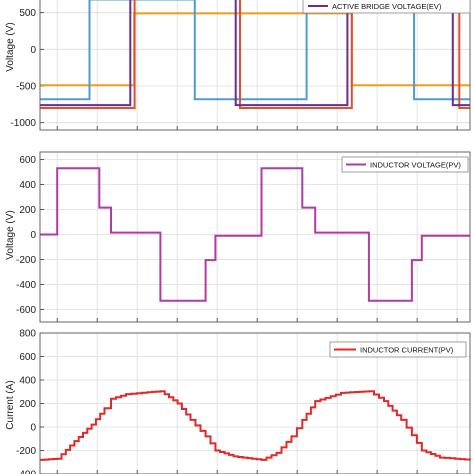 This screenshot has height=474, width=474. I want to click on y-tick-label-4: -200, so click(26, 260).